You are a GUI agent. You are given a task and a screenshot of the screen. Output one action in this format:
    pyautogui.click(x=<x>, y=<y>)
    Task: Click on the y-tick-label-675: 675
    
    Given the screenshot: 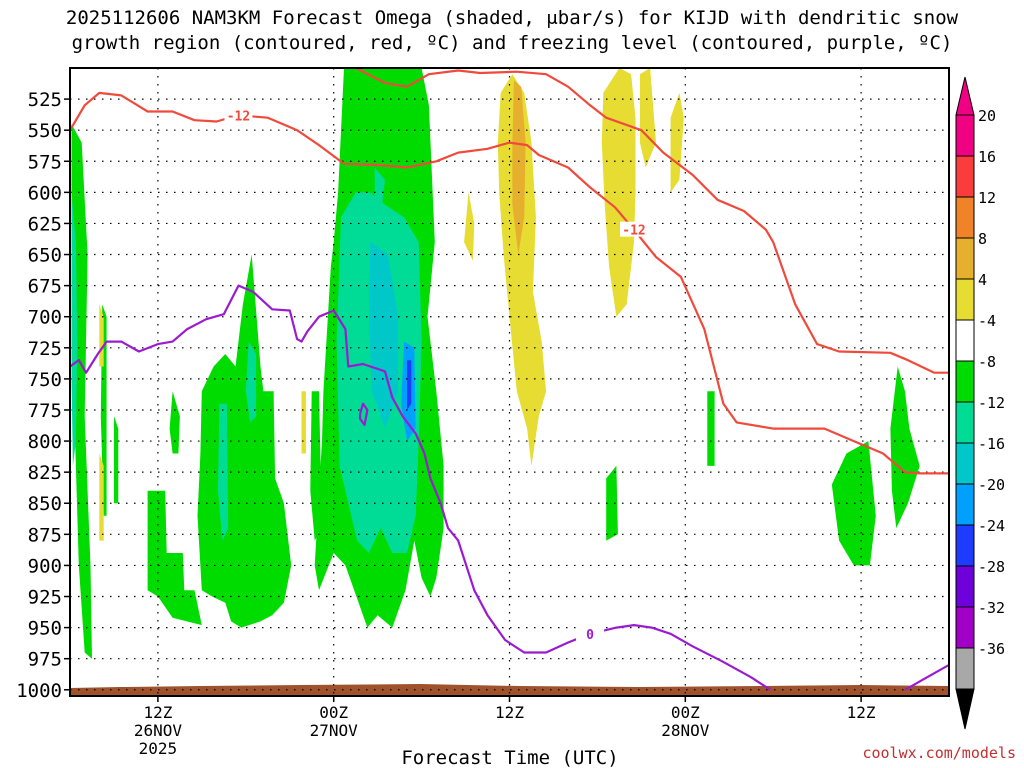 What is the action you would take?
    pyautogui.click(x=45, y=287)
    